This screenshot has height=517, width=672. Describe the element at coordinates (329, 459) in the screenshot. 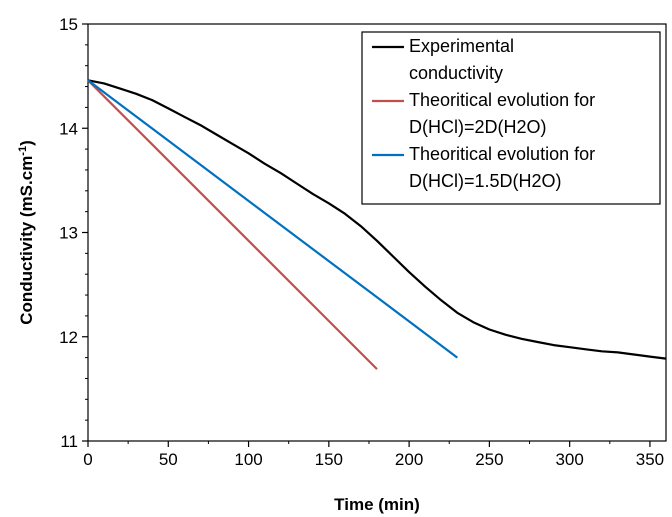

I see `x-tick-label: 150` at that location.